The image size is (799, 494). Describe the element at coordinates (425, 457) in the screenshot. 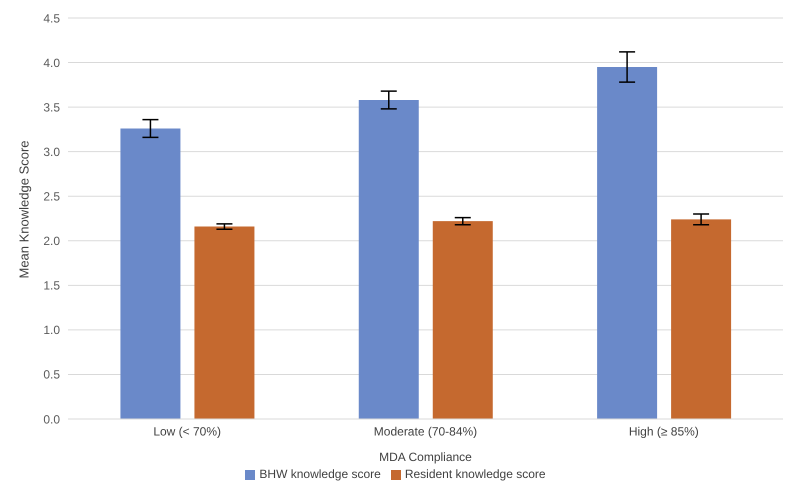

I see `x-axis-title: MDA Compliance` at that location.